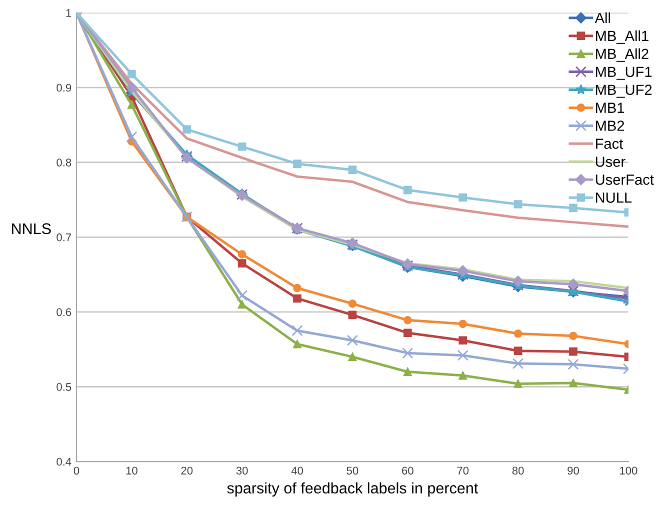  I want to click on y-tick-label: 0.9, so click(64, 88).